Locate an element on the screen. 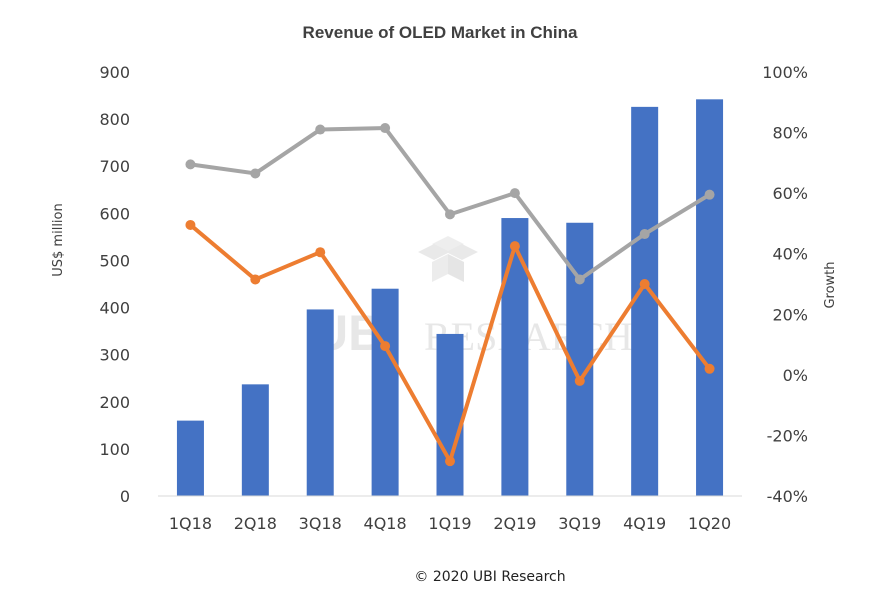 This screenshot has width=880, height=590. bar-2q18 is located at coordinates (255, 440).